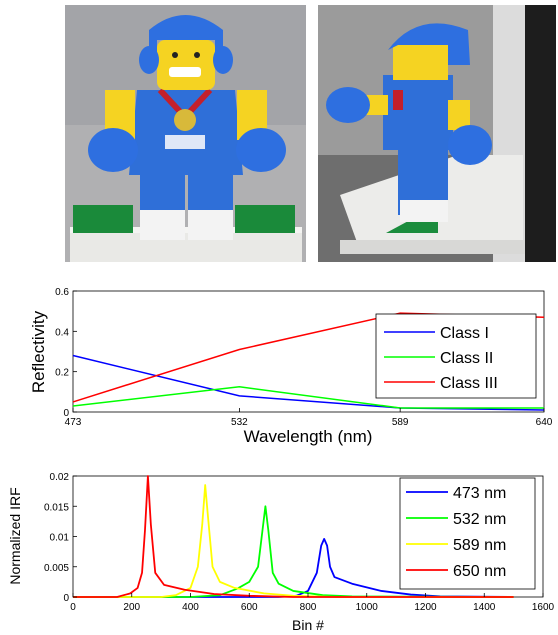  I want to click on irf-x-tick-label: 400, so click(190, 607).